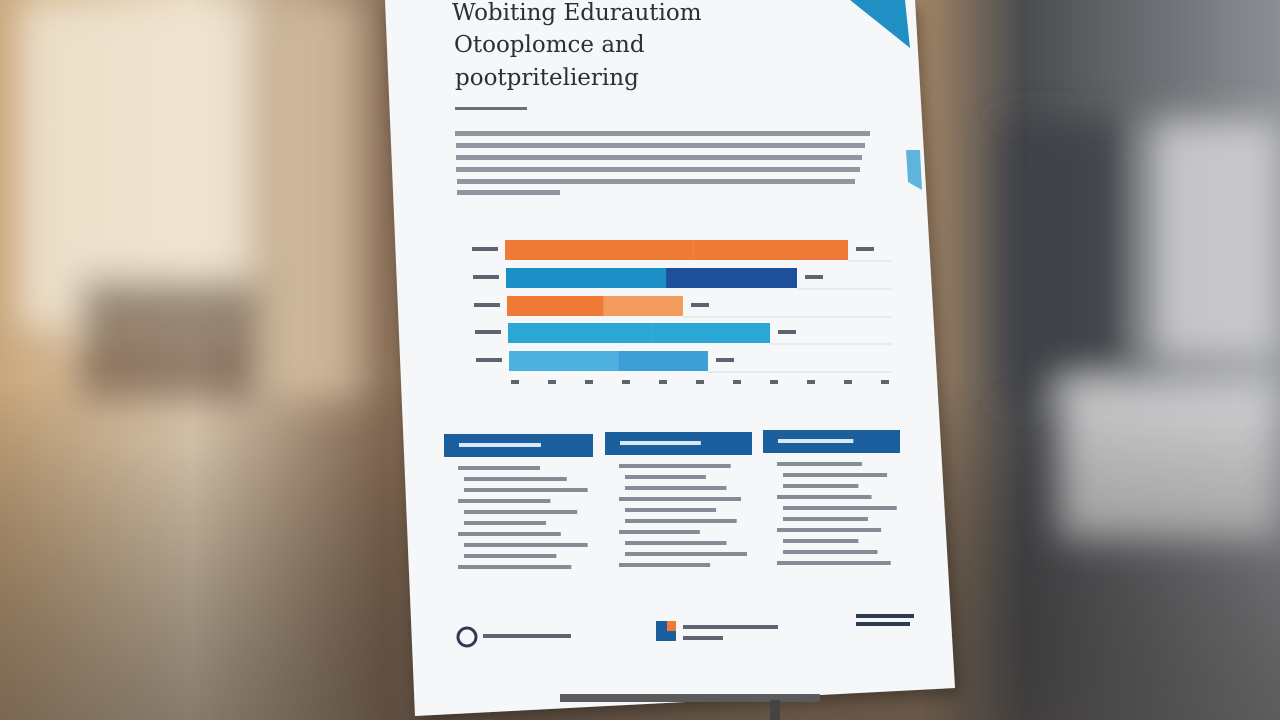 Image resolution: width=1280 pixels, height=720 pixels. I want to click on window-light, so click(135, 165).